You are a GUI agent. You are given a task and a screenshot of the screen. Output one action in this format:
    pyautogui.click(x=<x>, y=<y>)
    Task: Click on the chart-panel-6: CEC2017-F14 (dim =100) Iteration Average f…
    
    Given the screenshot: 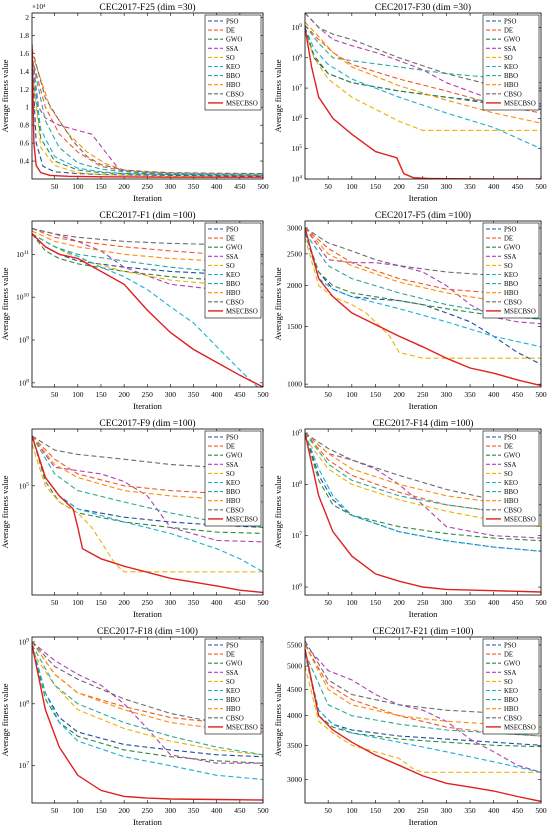 What is the action you would take?
    pyautogui.click(x=410, y=518)
    